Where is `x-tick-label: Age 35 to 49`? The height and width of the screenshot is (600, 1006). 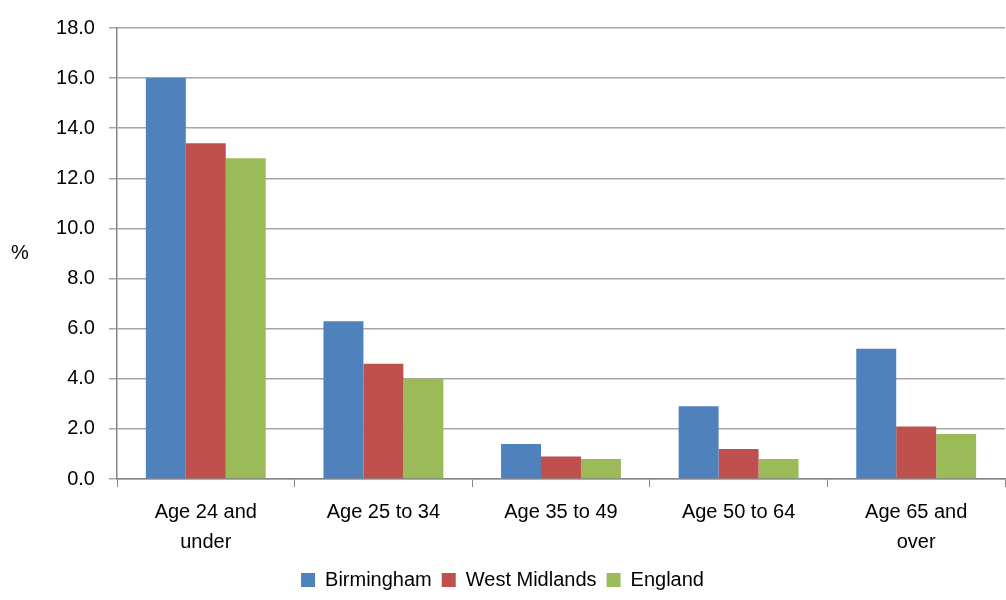 x-tick-label: Age 35 to 49 is located at coordinates (561, 510).